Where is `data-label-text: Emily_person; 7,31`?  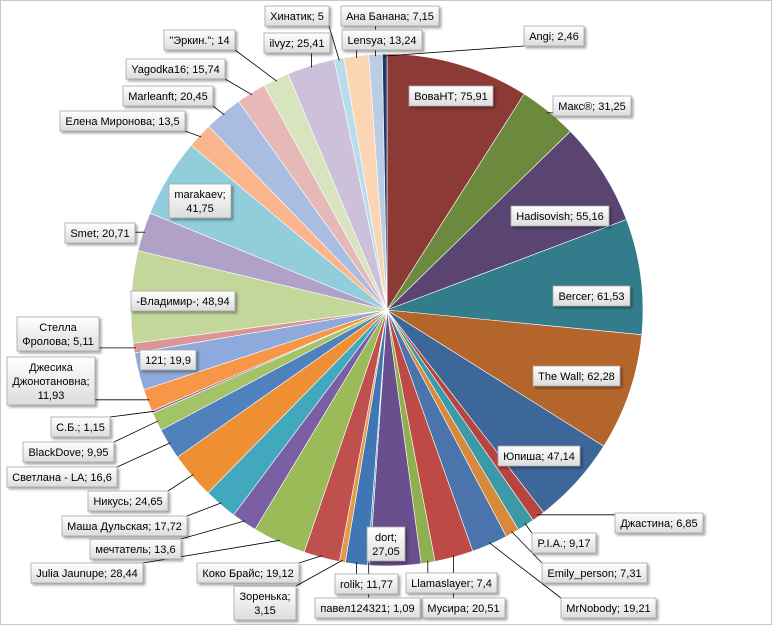
data-label-text: Emily_person; 7,31 is located at coordinates (594, 574).